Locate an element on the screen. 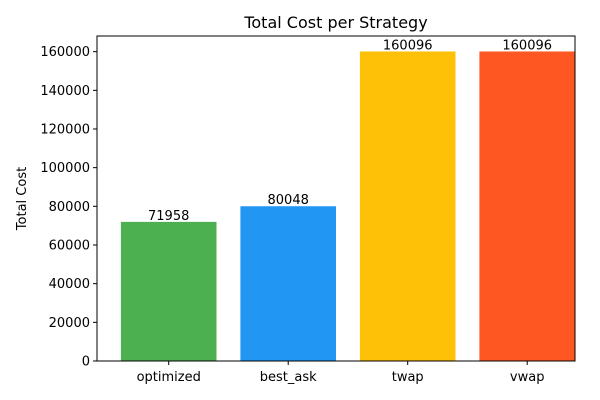 This screenshot has width=600, height=400. y-tick-label: 40000 is located at coordinates (69, 284).